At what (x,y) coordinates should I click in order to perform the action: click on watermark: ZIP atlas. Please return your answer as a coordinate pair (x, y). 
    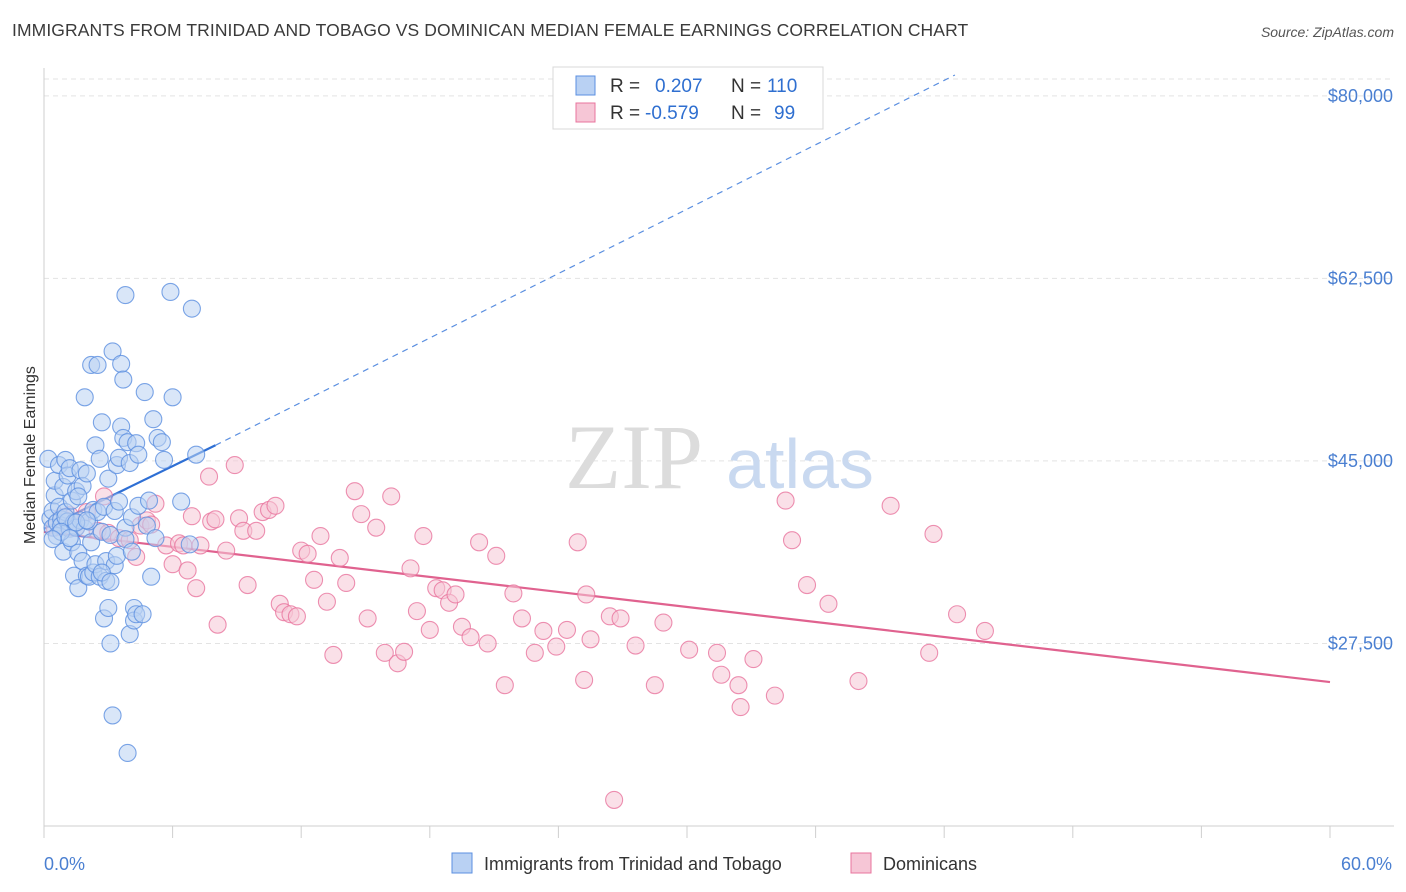
    Looking at the image, I should click on (719, 457).